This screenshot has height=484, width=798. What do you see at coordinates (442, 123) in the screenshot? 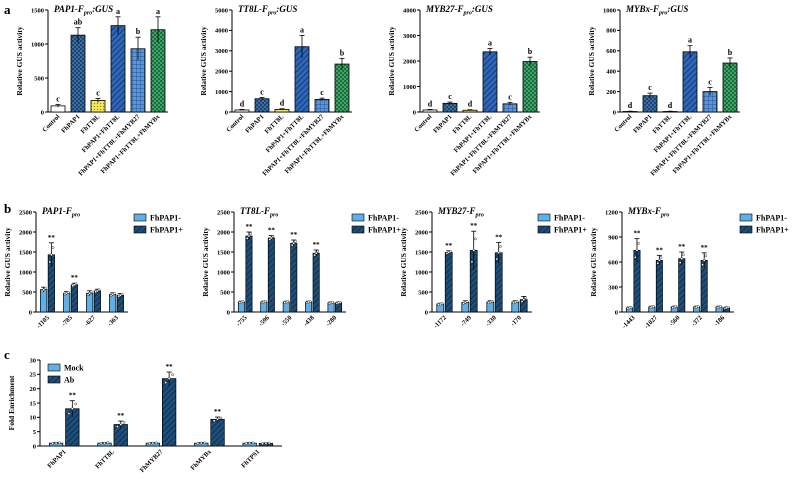
I see `category-label: FhPAP1` at bounding box center [442, 123].